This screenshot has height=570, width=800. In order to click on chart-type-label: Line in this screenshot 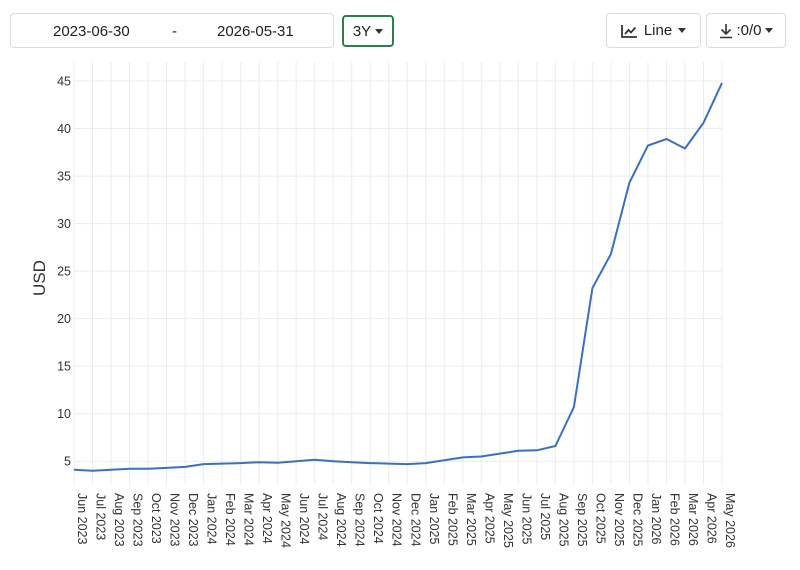, I will do `click(658, 30)`.